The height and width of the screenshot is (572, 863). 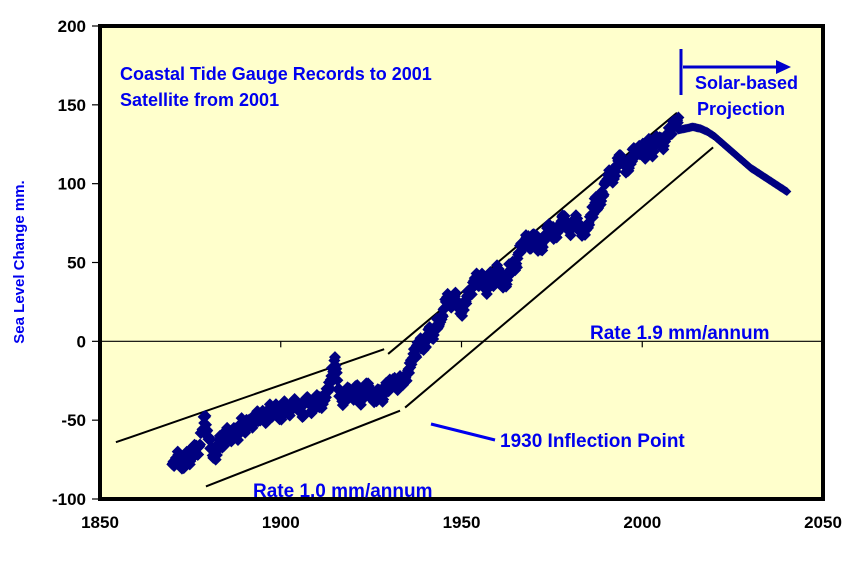 I want to click on y-tick-label: 50, so click(x=76, y=263).